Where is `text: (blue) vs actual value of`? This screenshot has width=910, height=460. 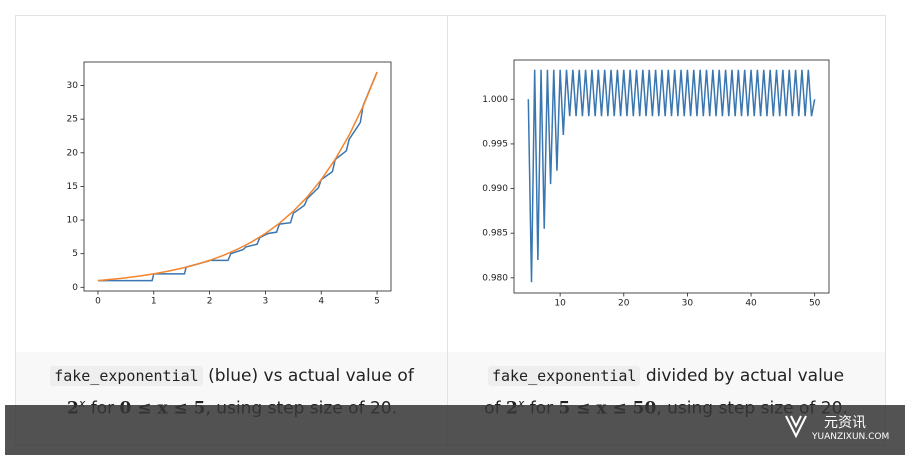 text: (blue) vs actual value of is located at coordinates (308, 376).